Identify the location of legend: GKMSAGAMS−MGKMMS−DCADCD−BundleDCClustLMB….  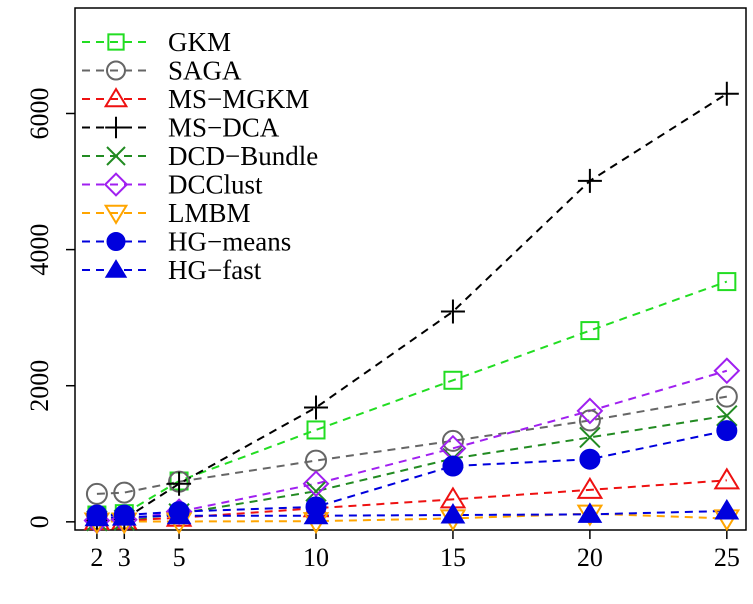
(200, 156).